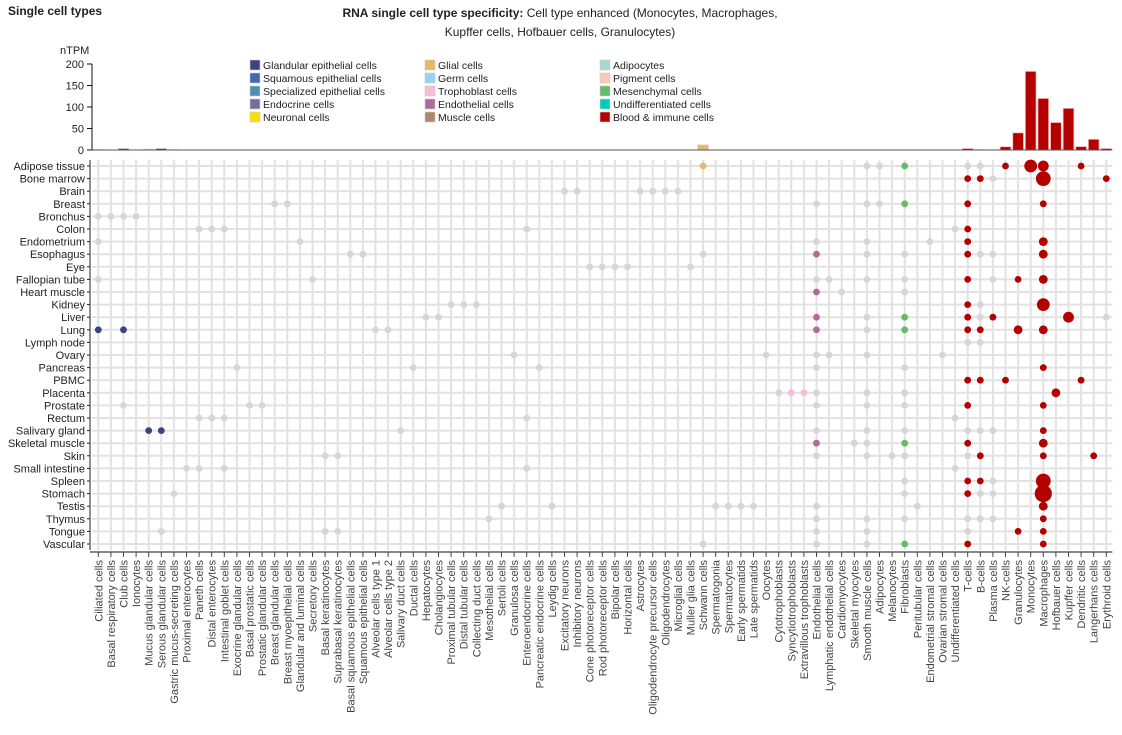  What do you see at coordinates (62, 369) in the screenshot?
I see `tissue-label: Pancreas` at bounding box center [62, 369].